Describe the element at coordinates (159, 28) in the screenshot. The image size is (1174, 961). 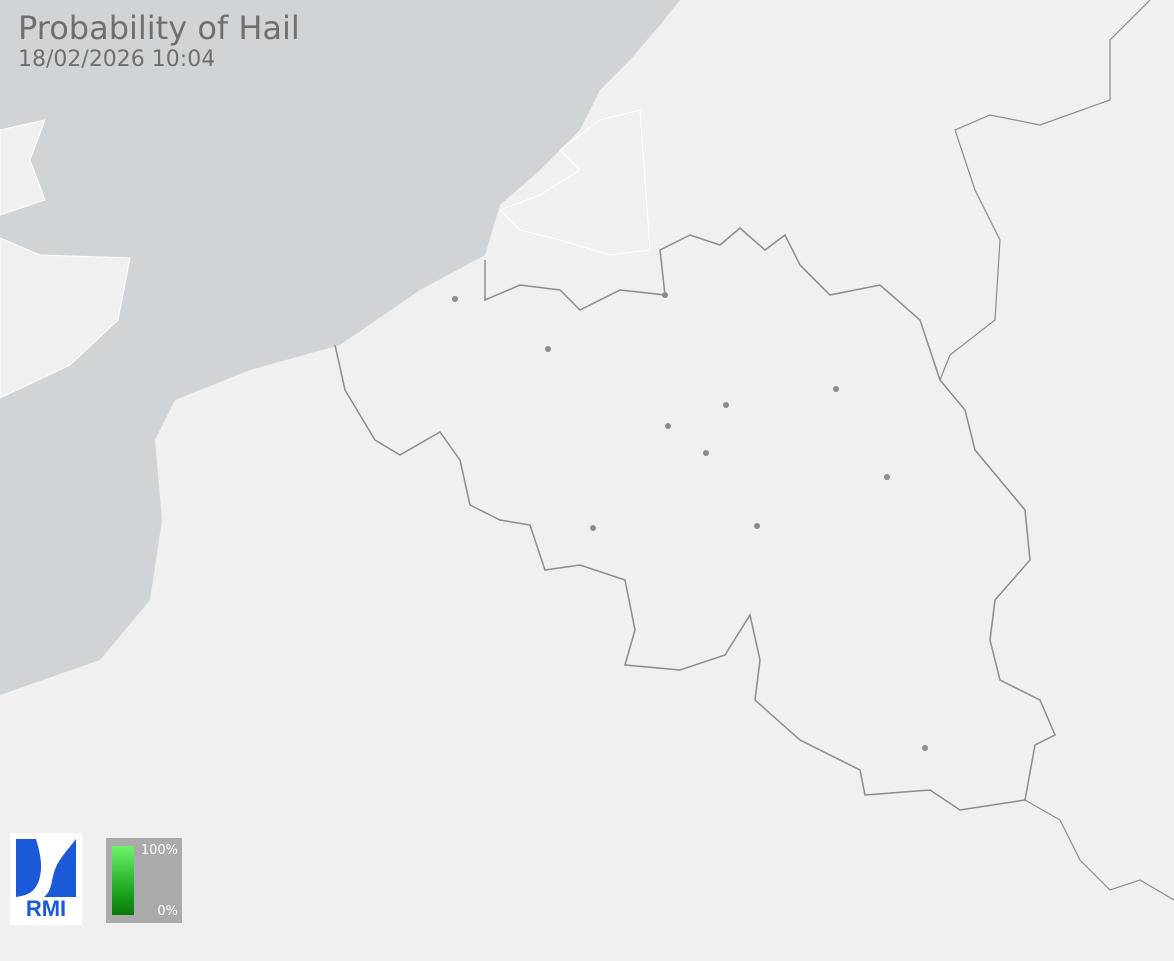
I see `map-title: Probability of Hail` at that location.